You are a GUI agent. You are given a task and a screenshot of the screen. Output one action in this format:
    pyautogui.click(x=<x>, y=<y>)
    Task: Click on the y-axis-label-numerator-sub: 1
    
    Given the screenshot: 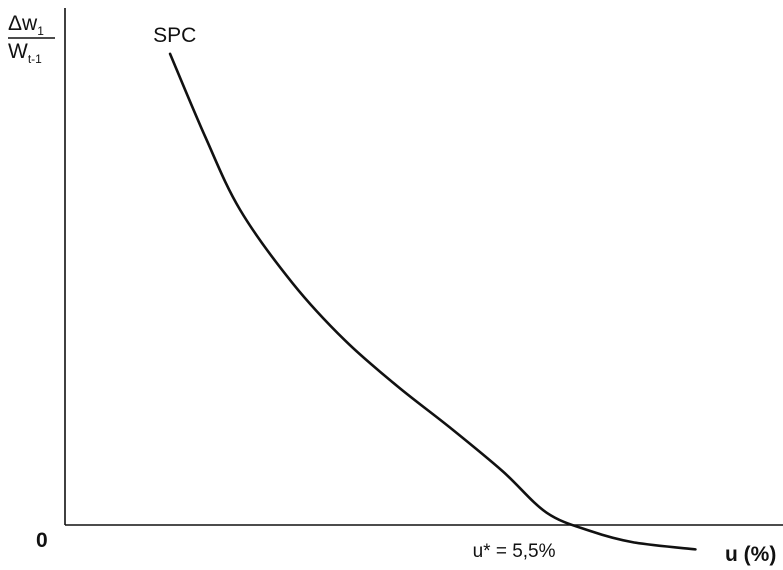 What is the action you would take?
    pyautogui.click(x=40, y=31)
    